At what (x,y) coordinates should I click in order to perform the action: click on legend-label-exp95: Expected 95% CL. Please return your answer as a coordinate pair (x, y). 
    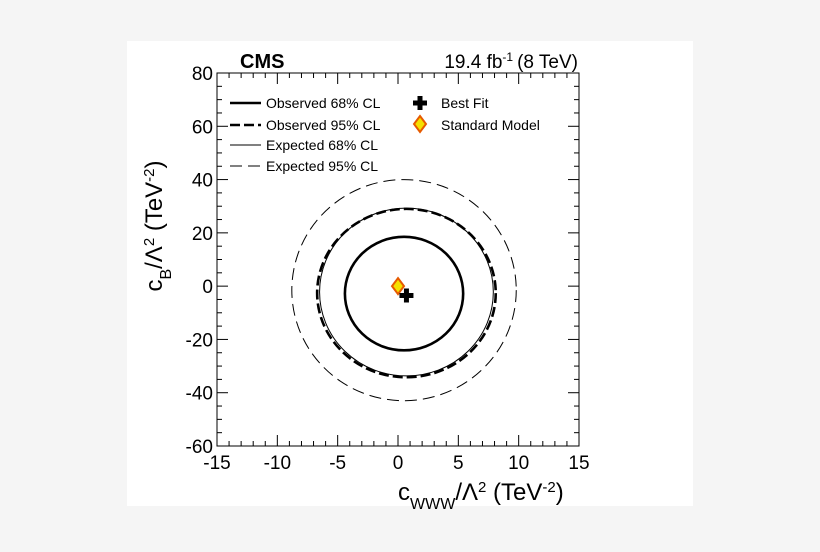
    Looking at the image, I should click on (322, 166).